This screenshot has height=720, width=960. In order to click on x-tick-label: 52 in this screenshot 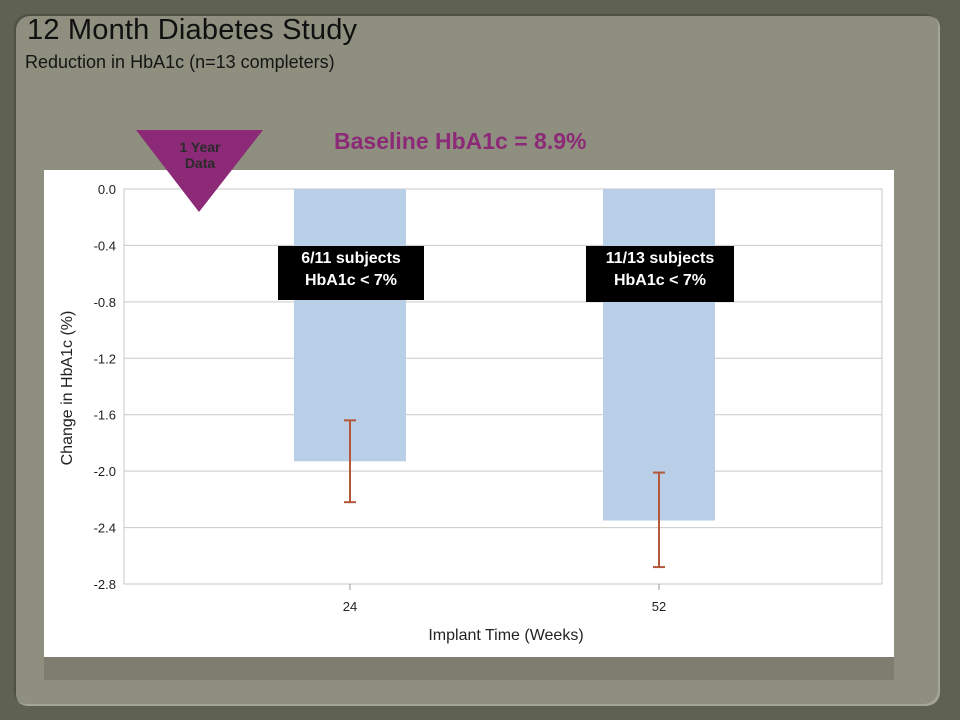, I will do `click(659, 606)`.